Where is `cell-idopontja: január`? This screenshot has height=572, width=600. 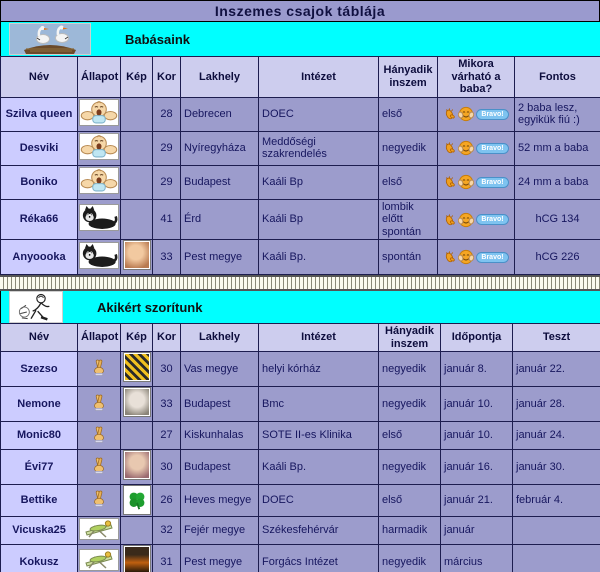
cell-idopontja: január is located at coordinates (476, 530).